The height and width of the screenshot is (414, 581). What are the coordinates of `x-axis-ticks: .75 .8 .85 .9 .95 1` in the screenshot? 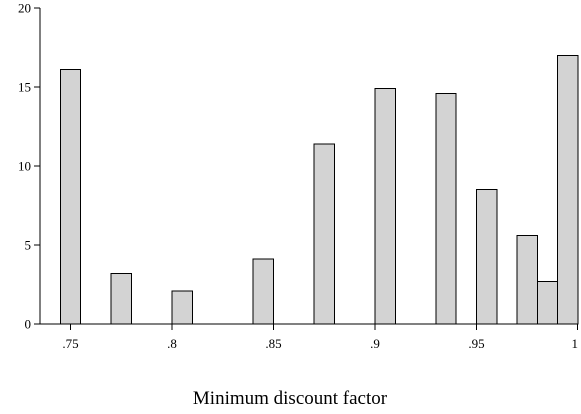 It's located at (320, 337).